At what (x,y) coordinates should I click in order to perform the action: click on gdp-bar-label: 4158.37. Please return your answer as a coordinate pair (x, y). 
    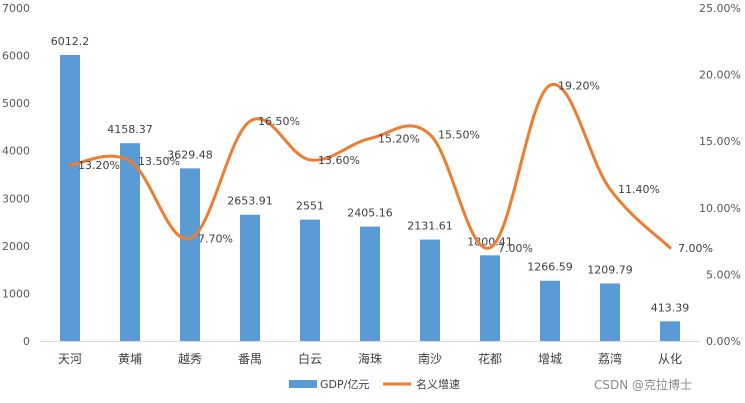
    Looking at the image, I should click on (130, 129).